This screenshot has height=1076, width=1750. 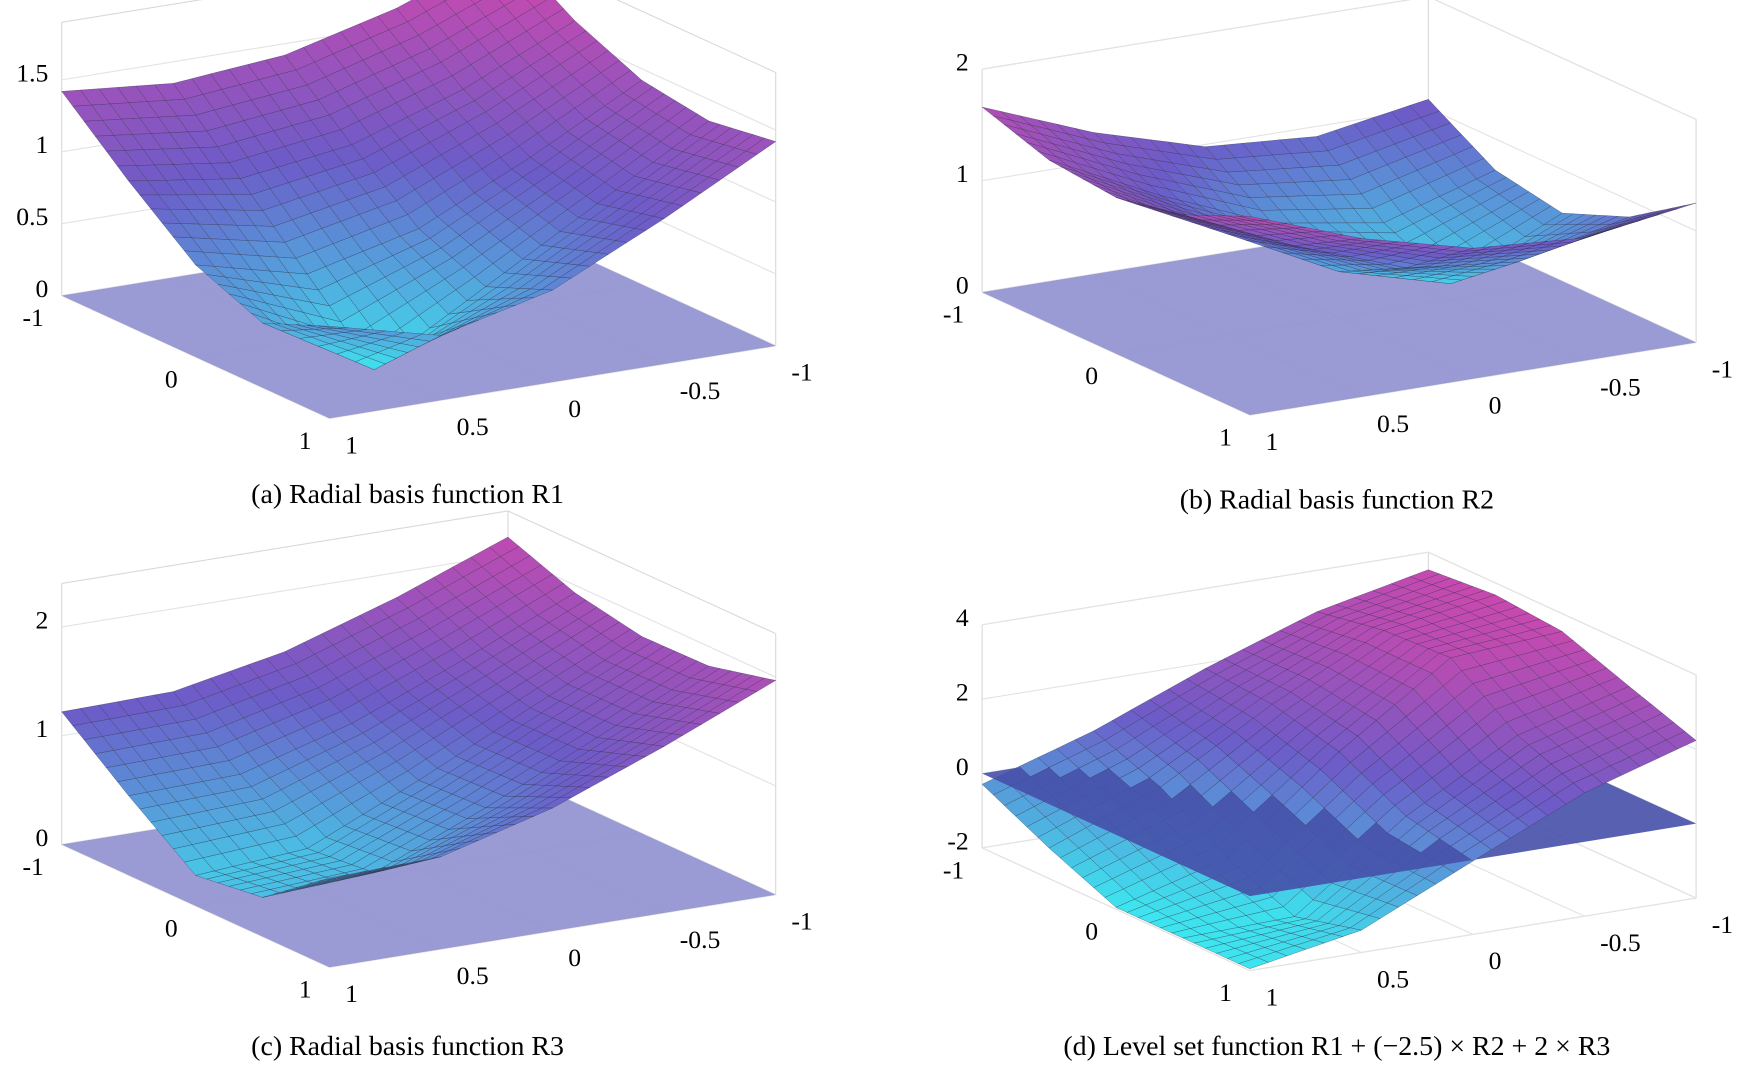 I want to click on caption: (b) Radial basis function R2, so click(x=1337, y=499).